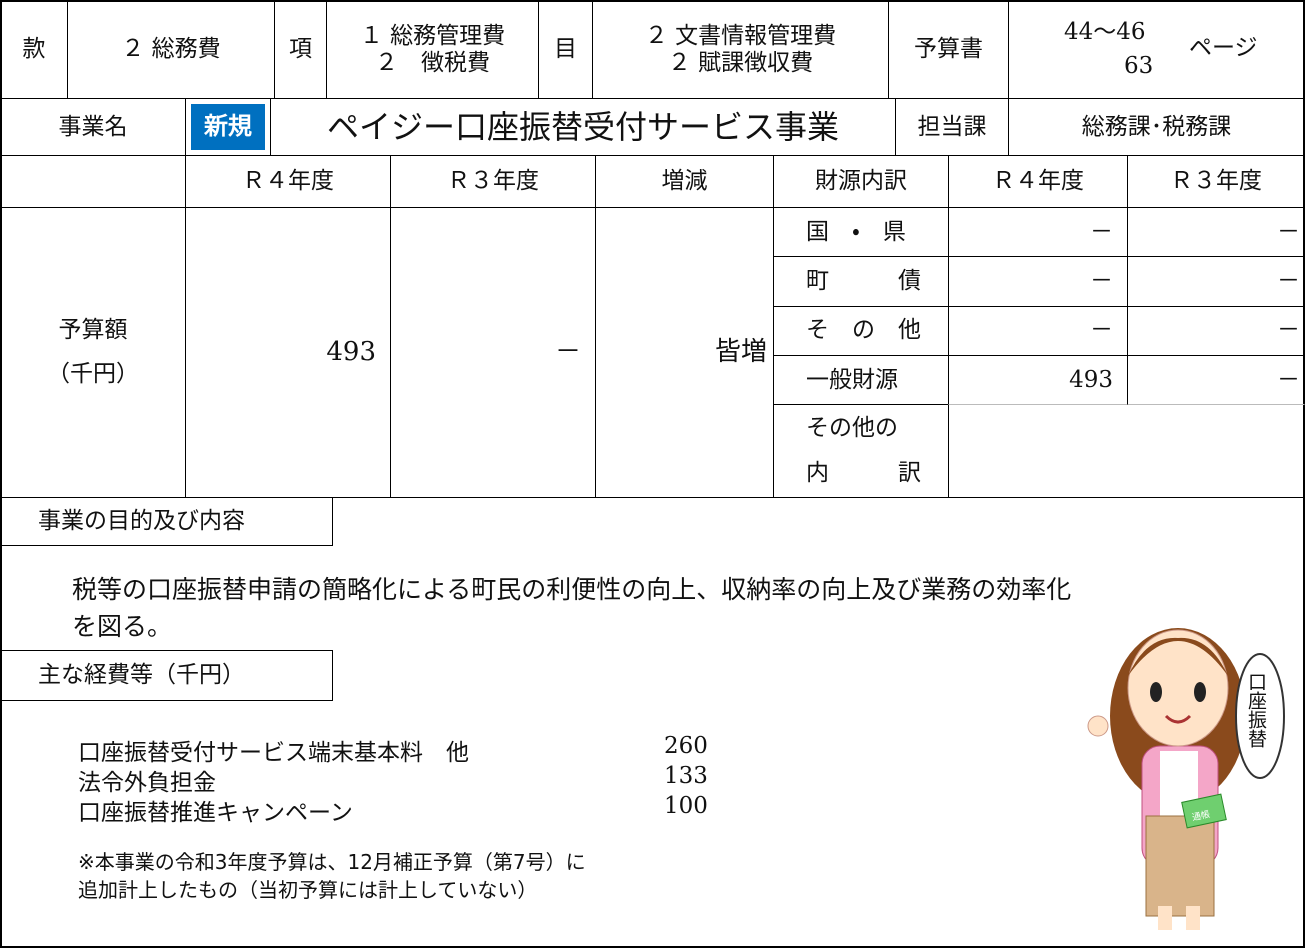  Describe the element at coordinates (351, 351) in the screenshot. I see `value: 493` at that location.